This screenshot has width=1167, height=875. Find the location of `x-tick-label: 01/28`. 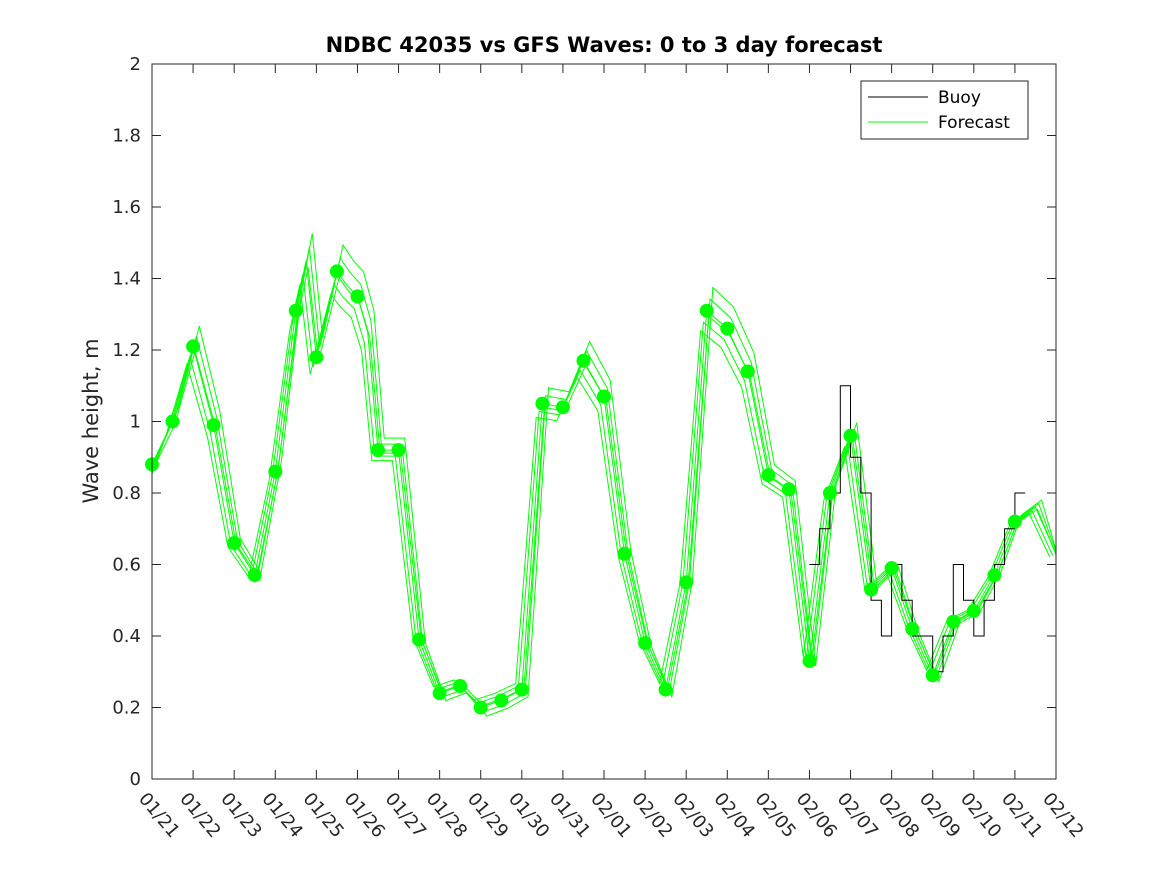

x-tick-label: 01/28 is located at coordinates (446, 815).